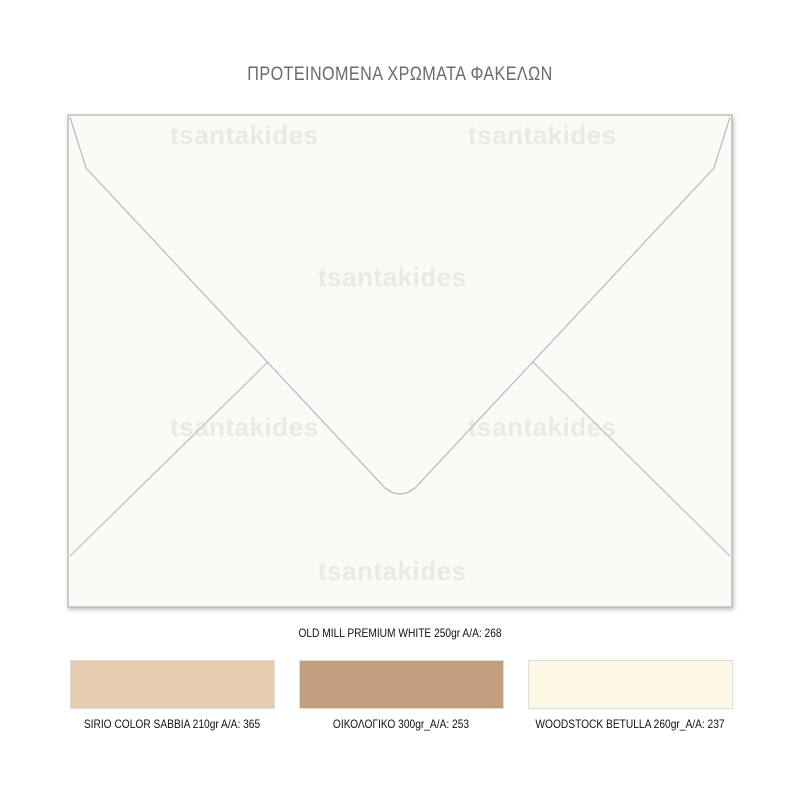 This screenshot has width=800, height=800. Describe the element at coordinates (401, 684) in the screenshot. I see `swatch-oikologiko` at that location.